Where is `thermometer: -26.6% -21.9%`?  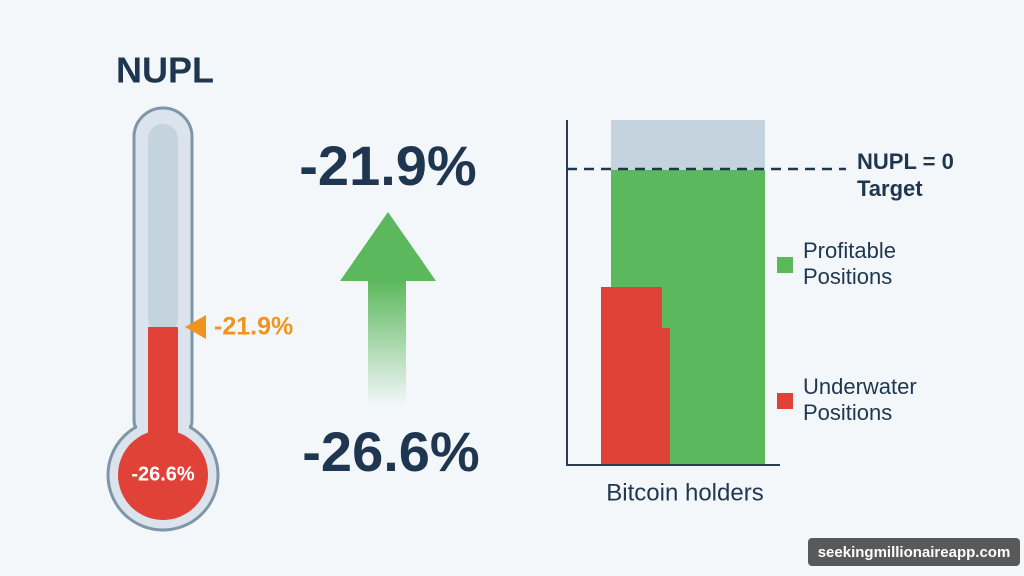 thermometer: -26.6% -21.9% is located at coordinates (199, 319).